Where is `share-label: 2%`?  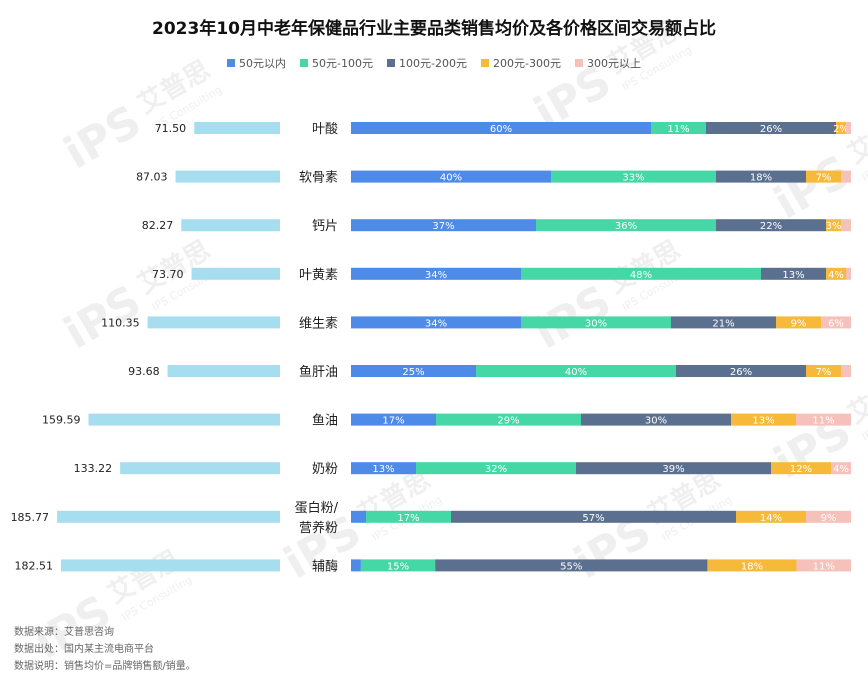 share-label: 2% is located at coordinates (841, 129).